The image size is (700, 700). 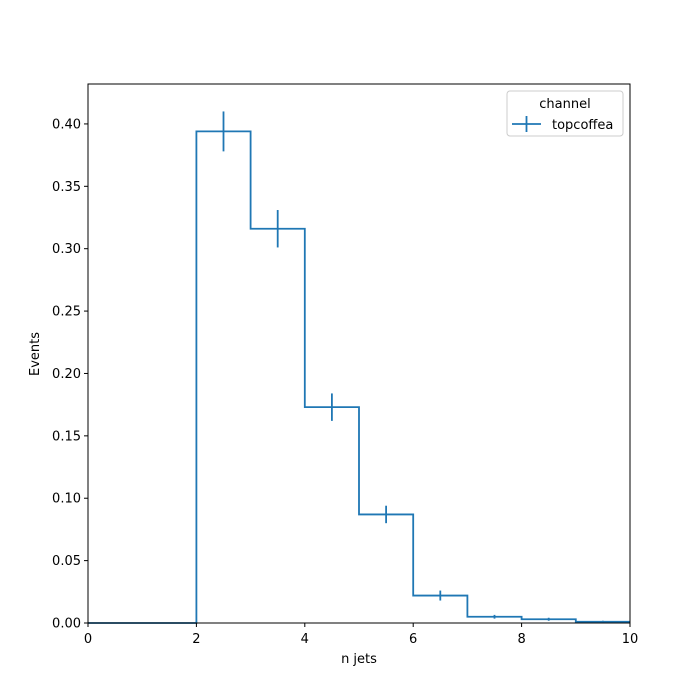 I want to click on x-axis-label: n jets, so click(x=359, y=659).